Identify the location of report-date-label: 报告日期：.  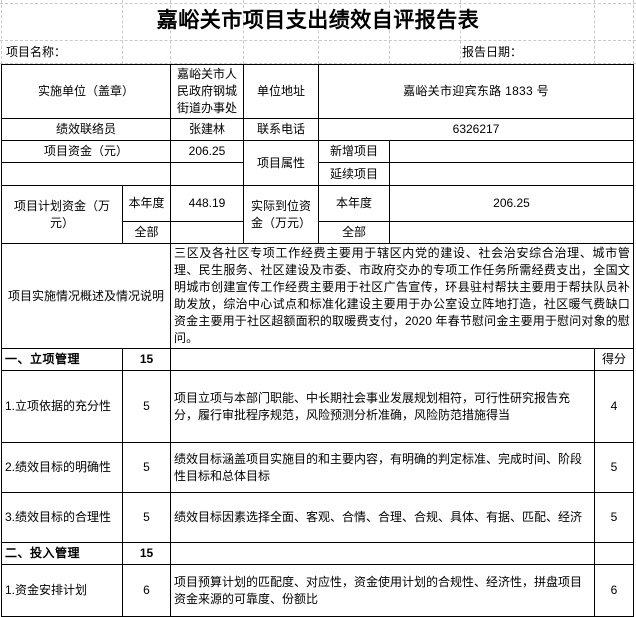
(492, 52).